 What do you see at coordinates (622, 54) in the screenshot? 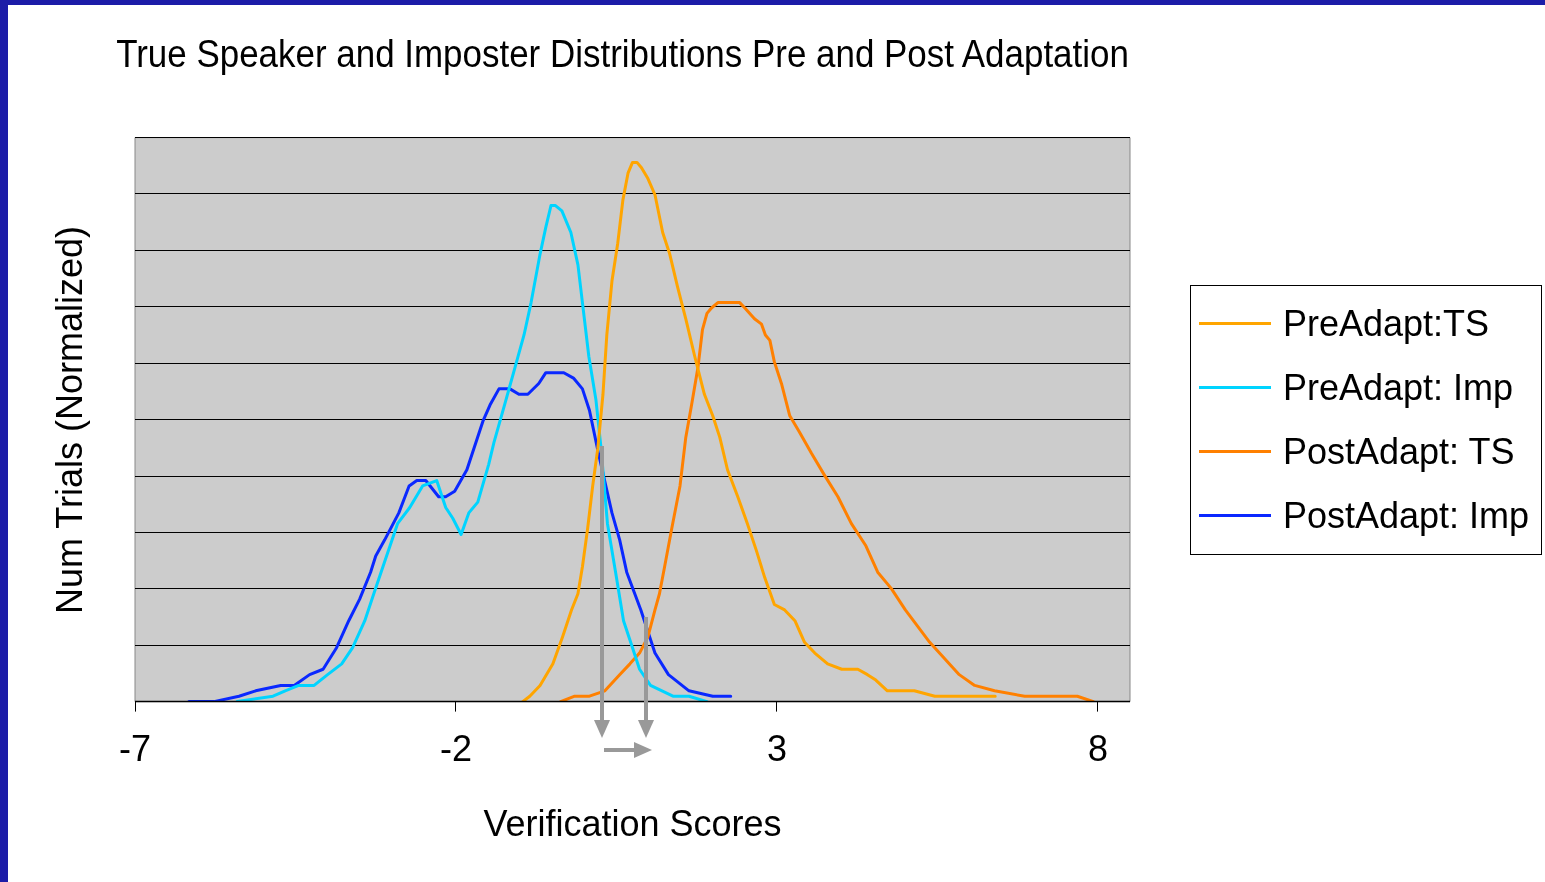
I see `chart-title: True Speaker and Imposter Distributions Pre and Post Adaptation` at bounding box center [622, 54].